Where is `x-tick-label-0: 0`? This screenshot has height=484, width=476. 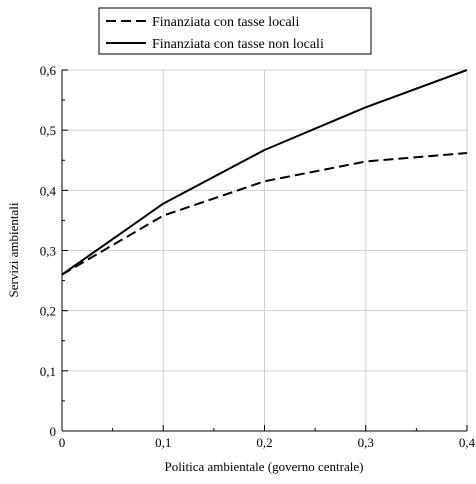
x-tick-label-0: 0 is located at coordinates (62, 442).